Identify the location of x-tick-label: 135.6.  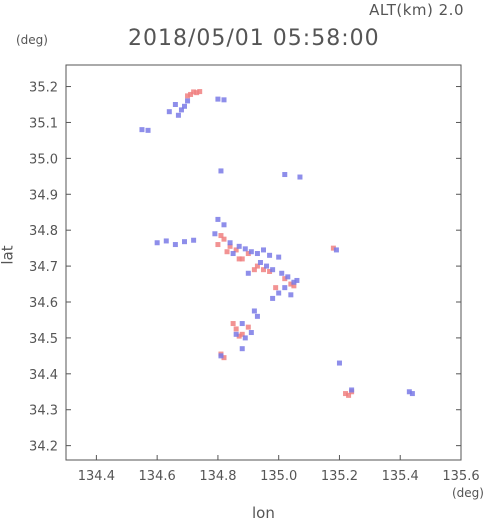
(460, 476).